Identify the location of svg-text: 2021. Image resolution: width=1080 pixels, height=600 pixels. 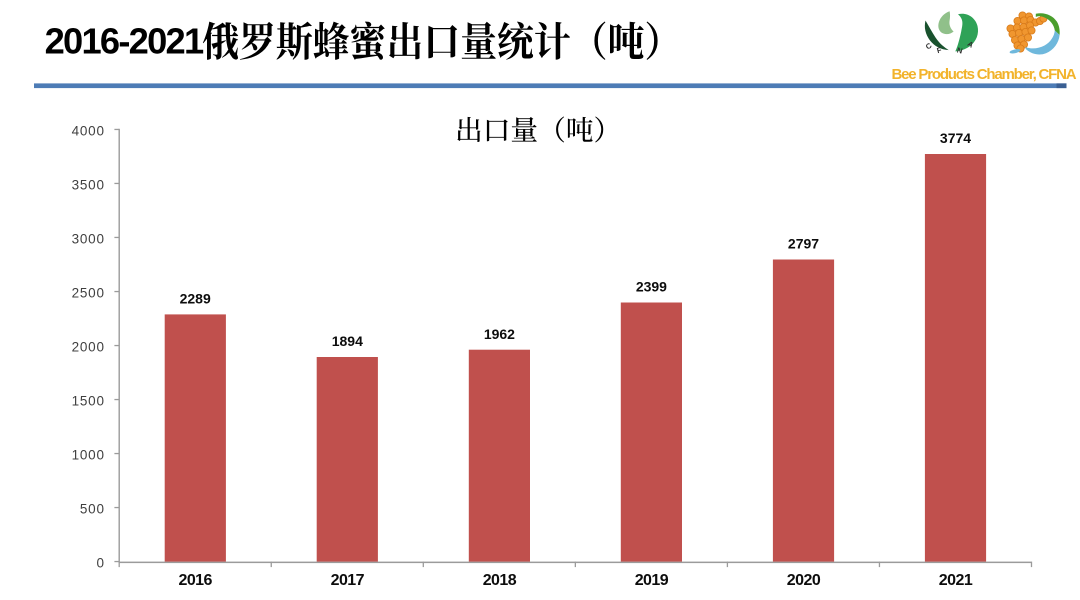
(956, 580).